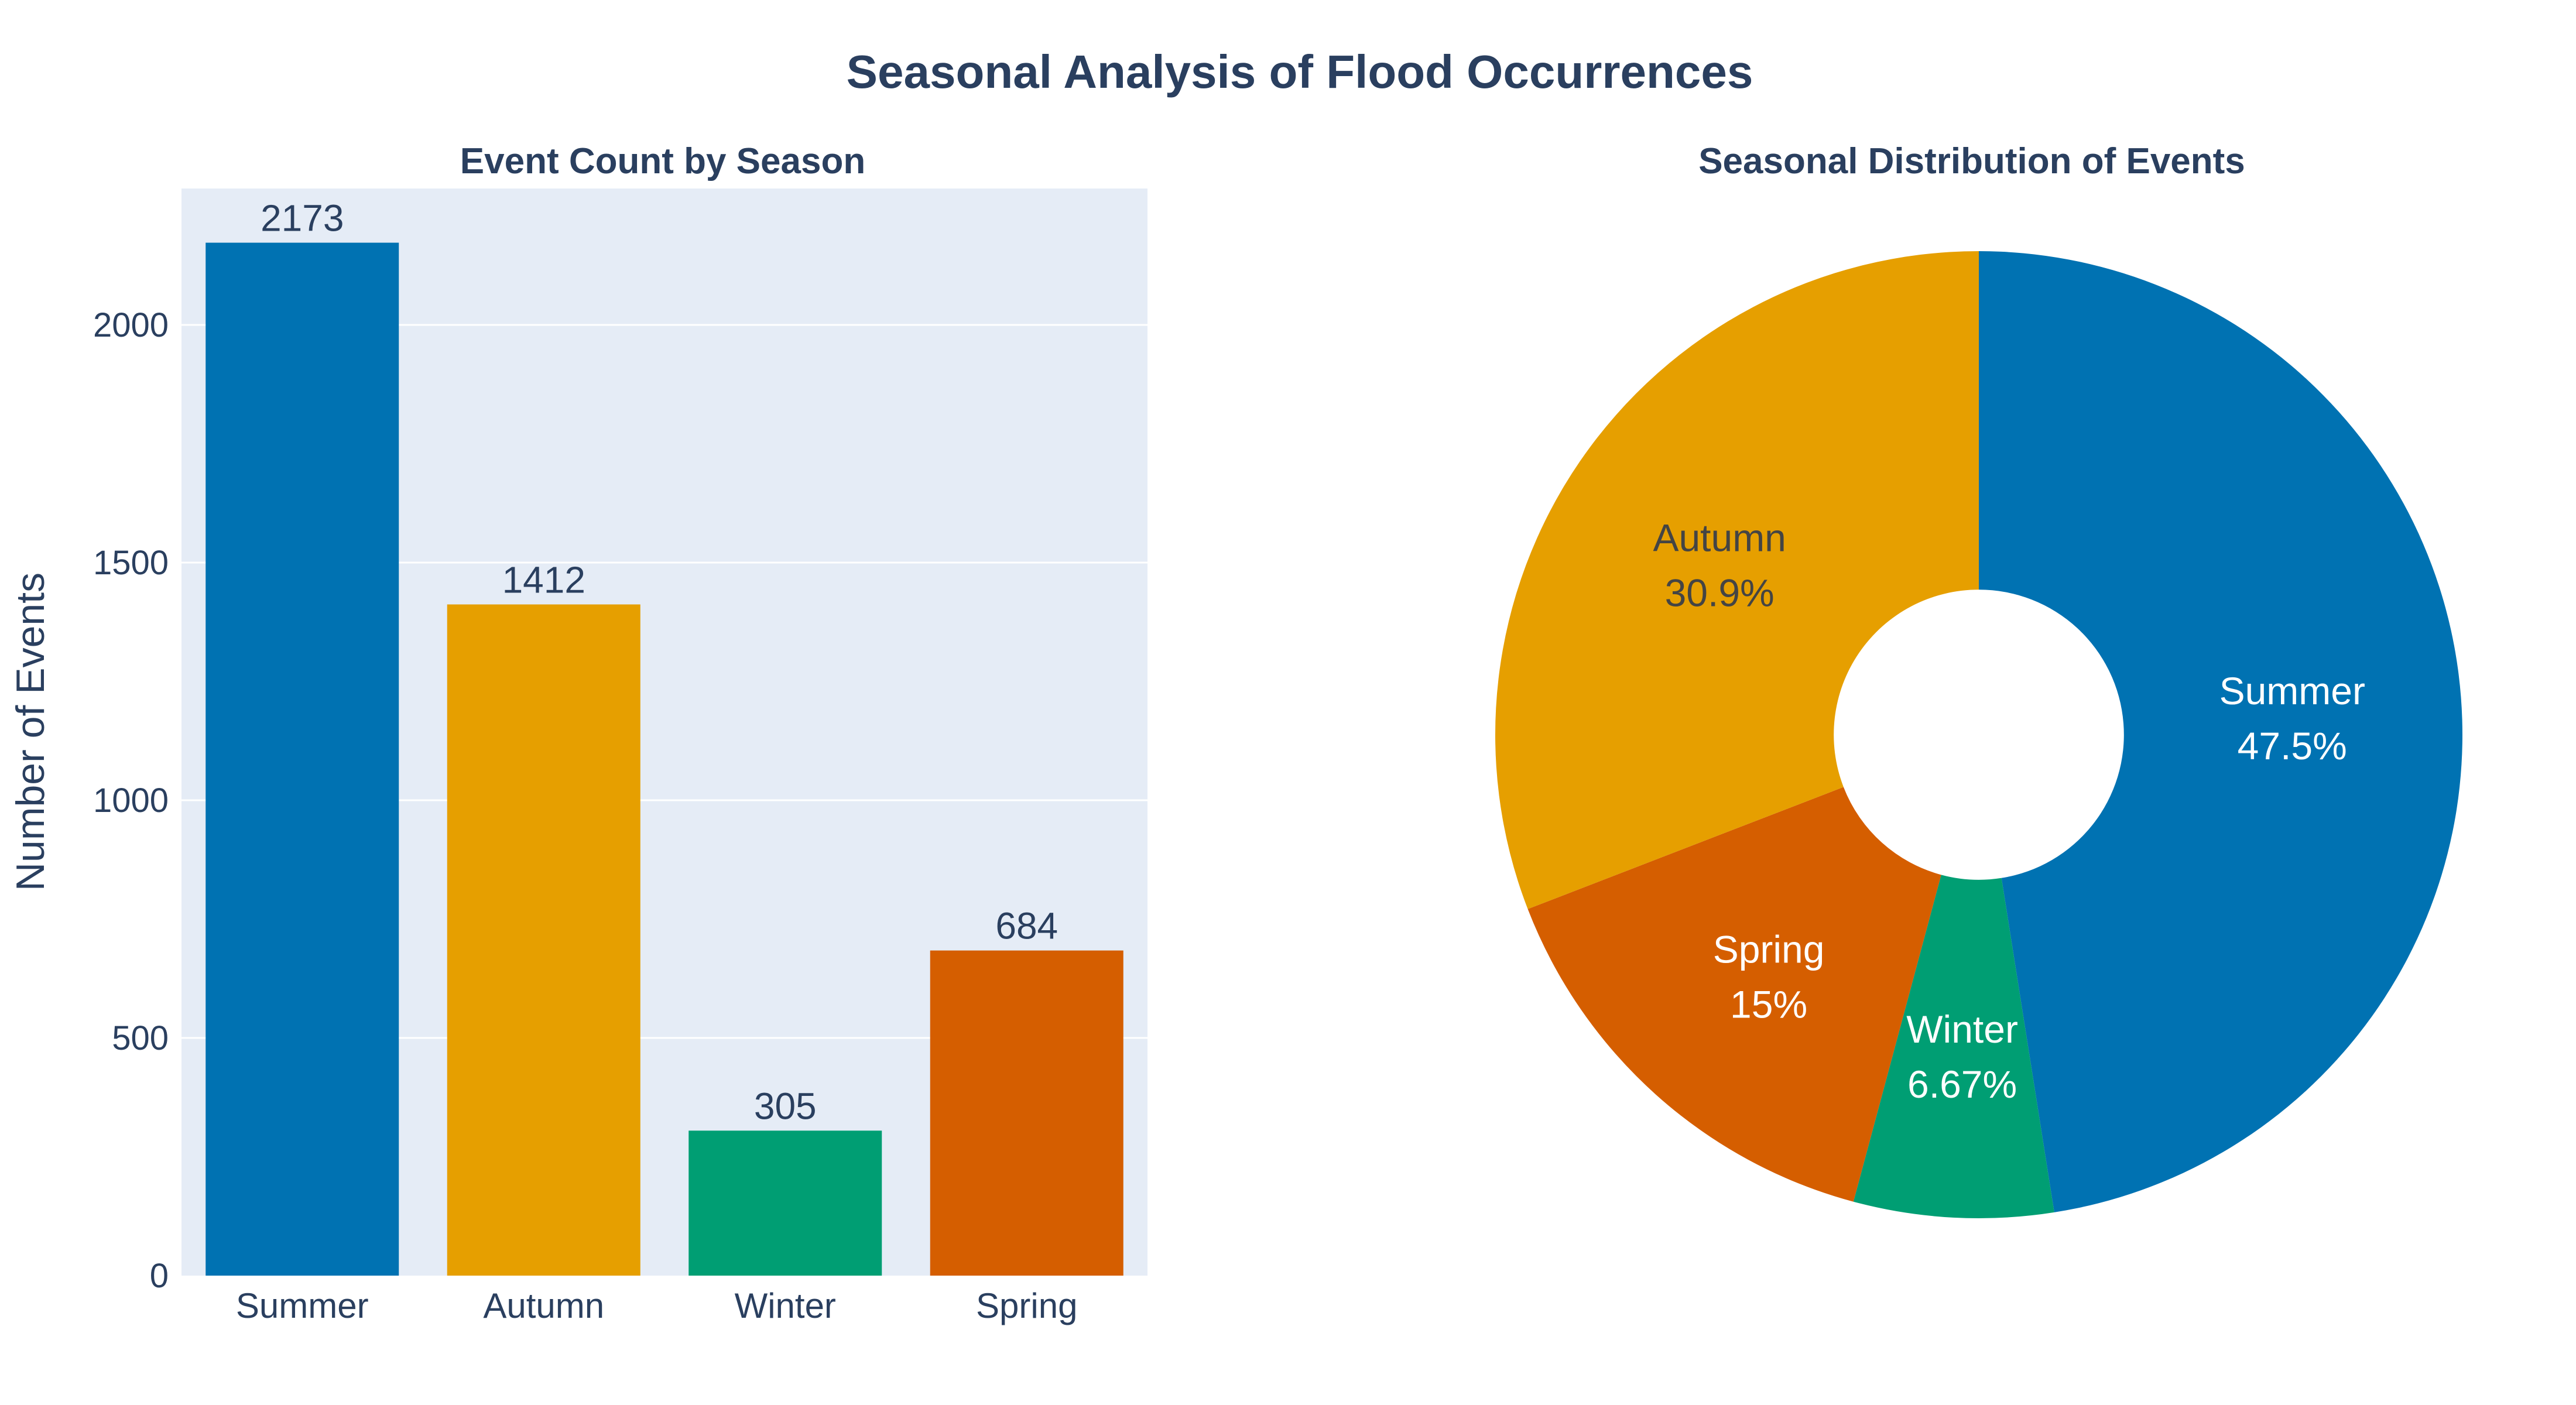 The image size is (2576, 1405). Describe the element at coordinates (785, 1306) in the screenshot. I see `x-tick-label: Winter` at that location.